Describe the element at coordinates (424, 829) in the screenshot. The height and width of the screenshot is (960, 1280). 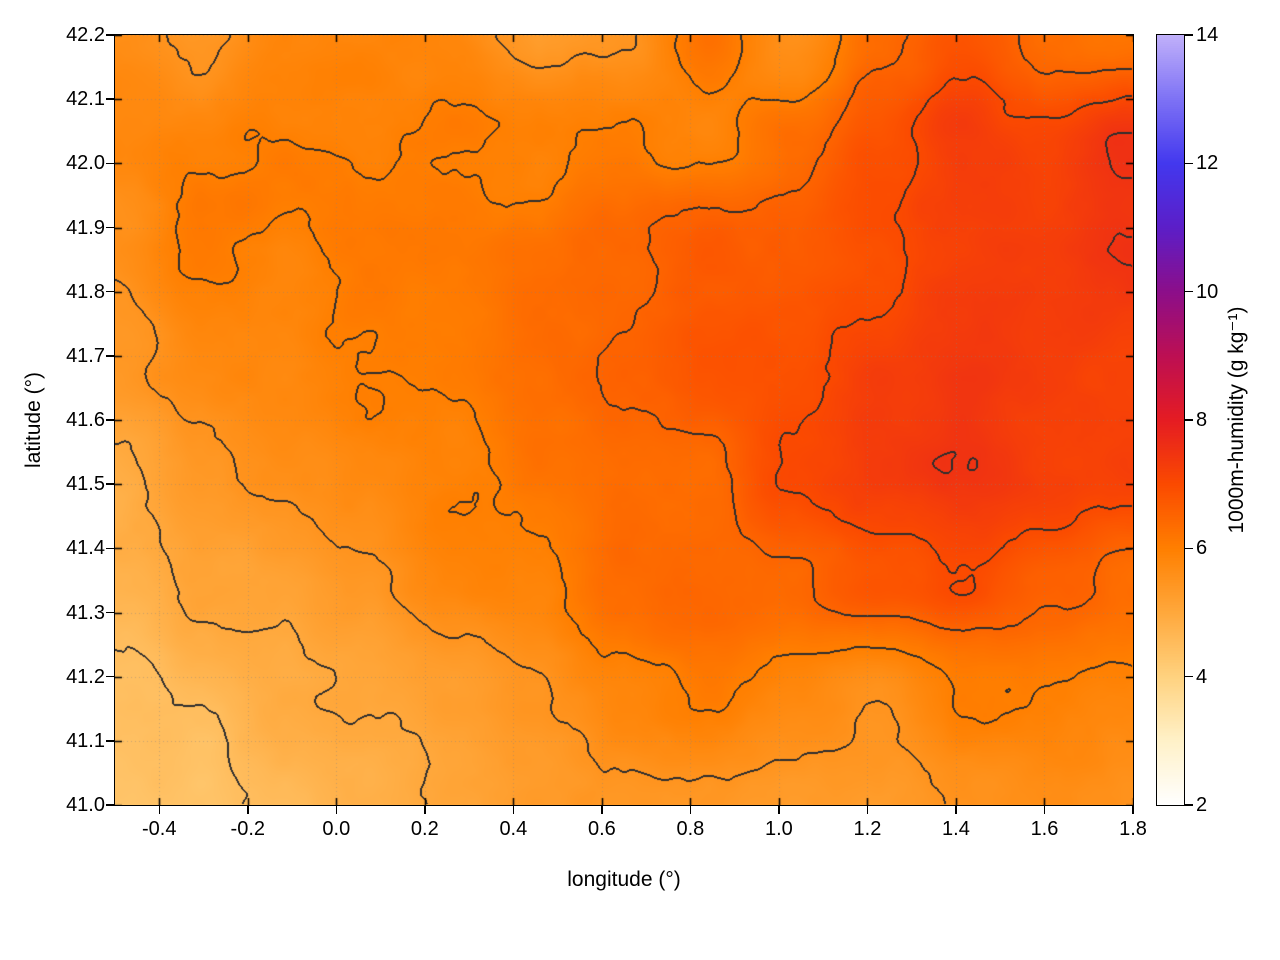
I see `x-tick-label: 0.2` at that location.